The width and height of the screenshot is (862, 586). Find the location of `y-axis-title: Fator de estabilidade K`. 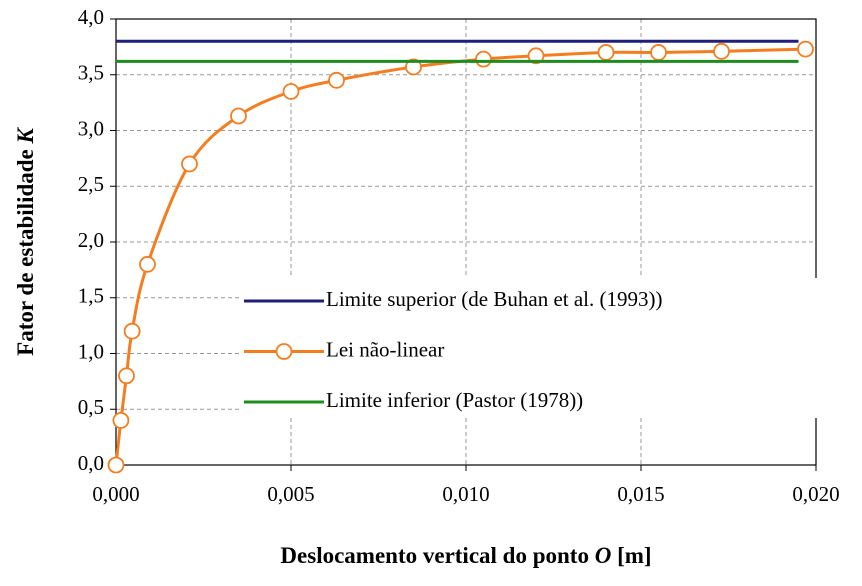

y-axis-title: Fator de estabilidade K is located at coordinates (25, 241).